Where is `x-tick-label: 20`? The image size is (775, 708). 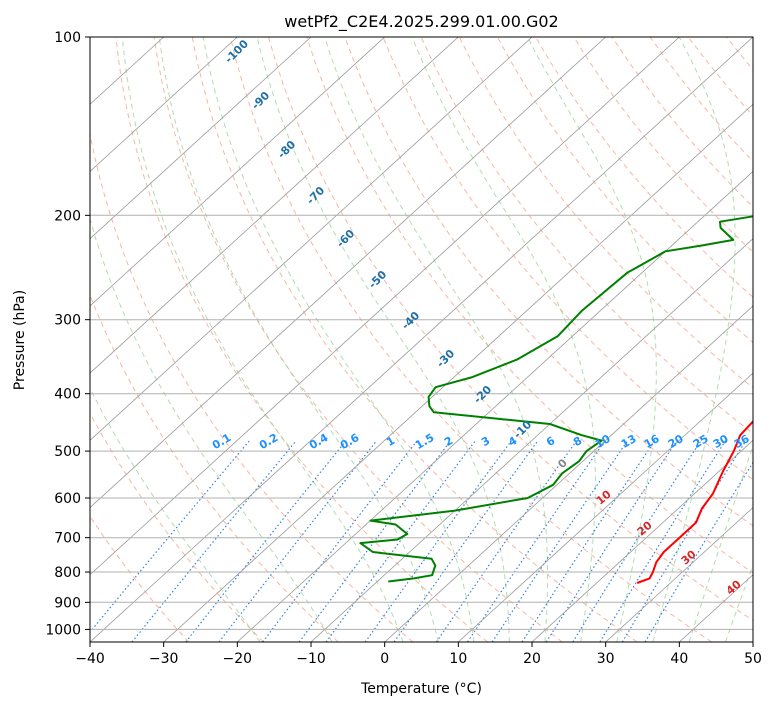
x-tick-label: 20 is located at coordinates (532, 659).